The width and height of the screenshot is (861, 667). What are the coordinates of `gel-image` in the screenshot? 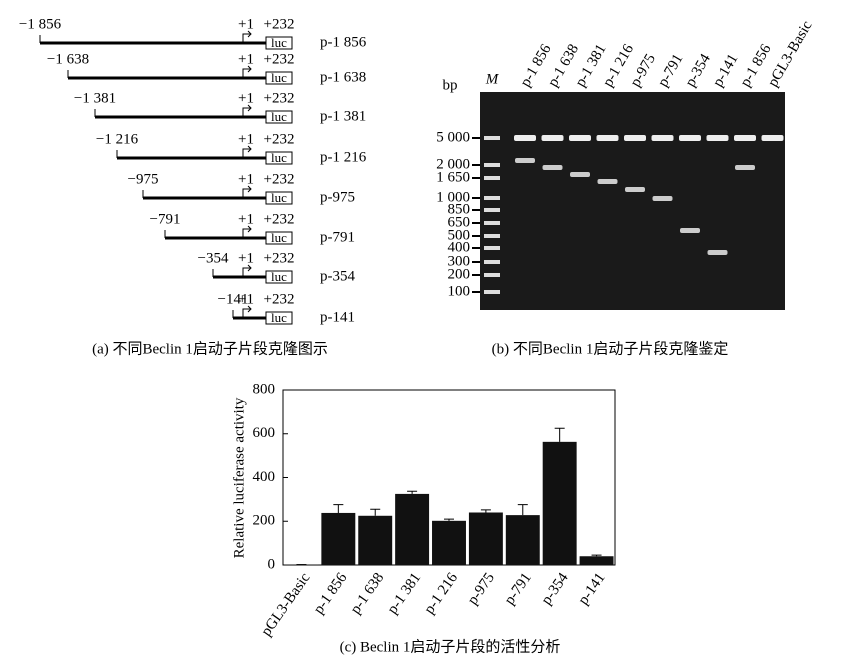 It's located at (632, 201).